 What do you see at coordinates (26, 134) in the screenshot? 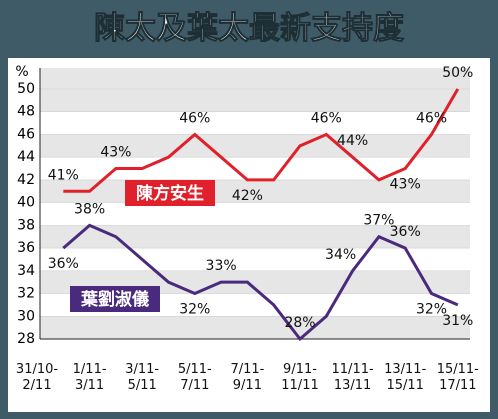
I see `y-tick-label: 46` at bounding box center [26, 134].